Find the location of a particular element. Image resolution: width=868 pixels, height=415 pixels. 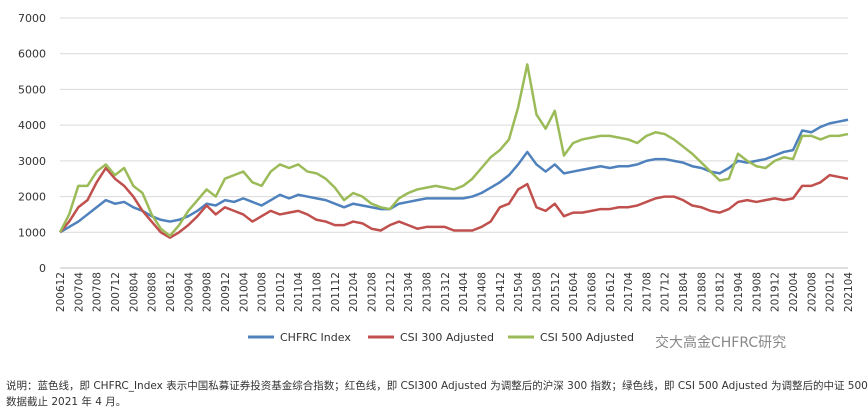

x-tick-label: 201408 is located at coordinates (482, 292).